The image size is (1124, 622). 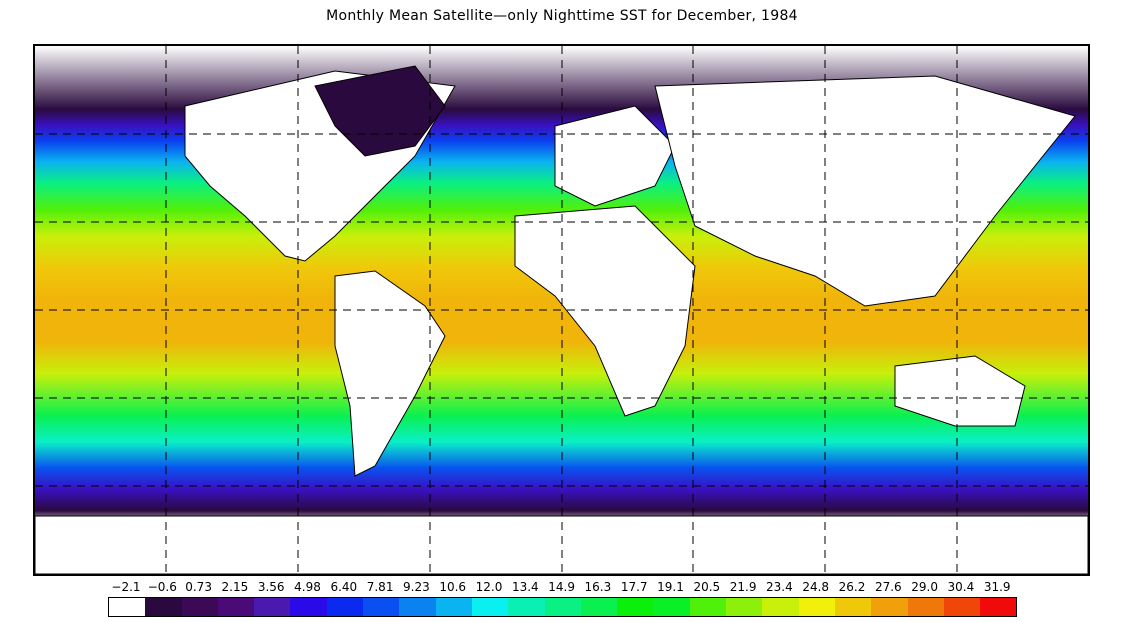 I want to click on africa, so click(x=605, y=311).